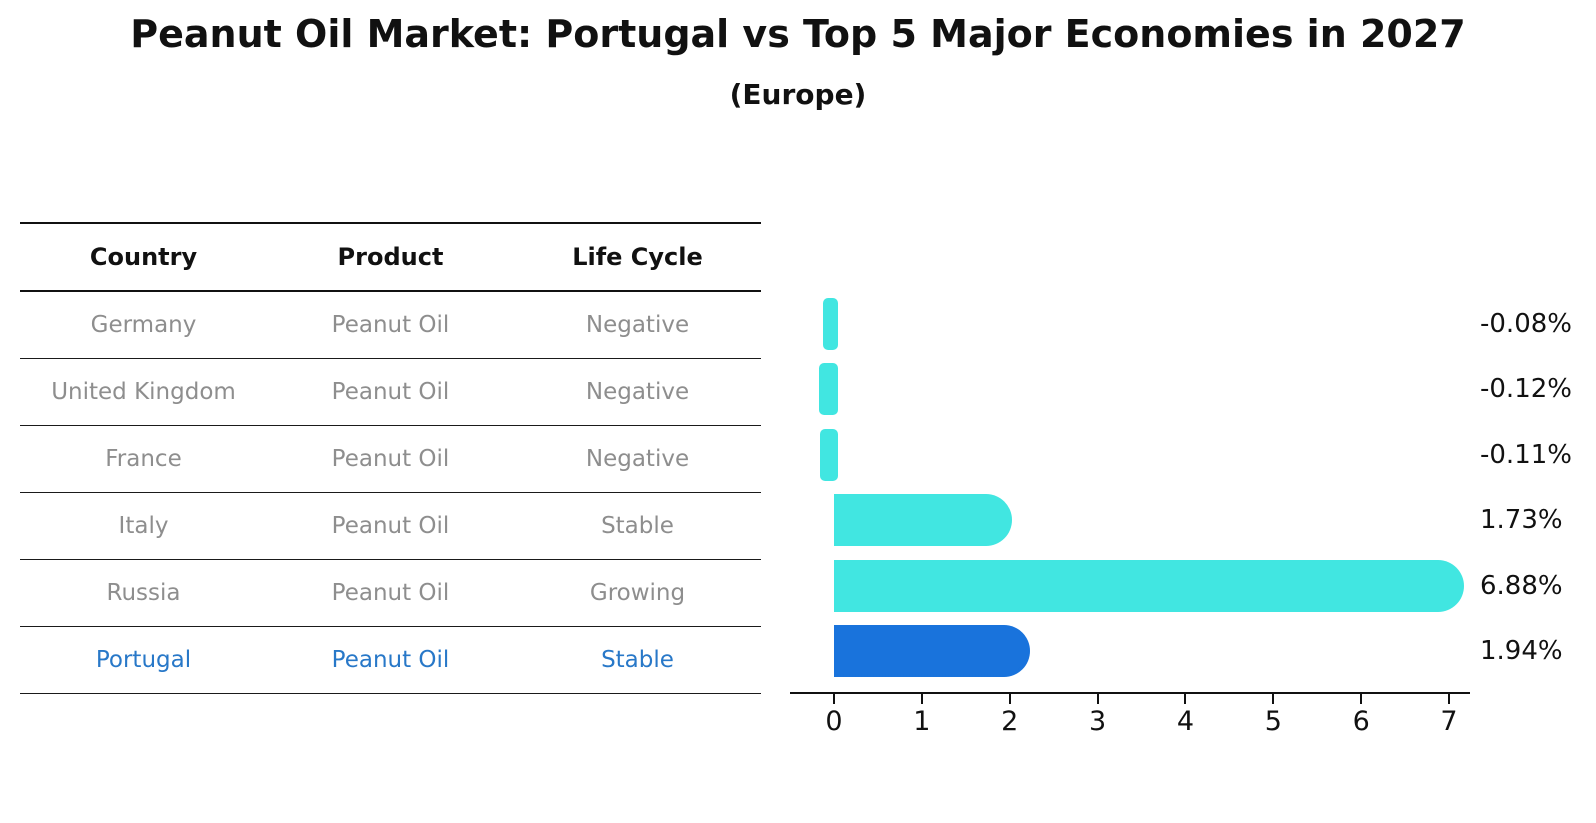 This screenshot has width=1596, height=823. Describe the element at coordinates (143, 526) in the screenshot. I see `cell-country: Italy` at that location.